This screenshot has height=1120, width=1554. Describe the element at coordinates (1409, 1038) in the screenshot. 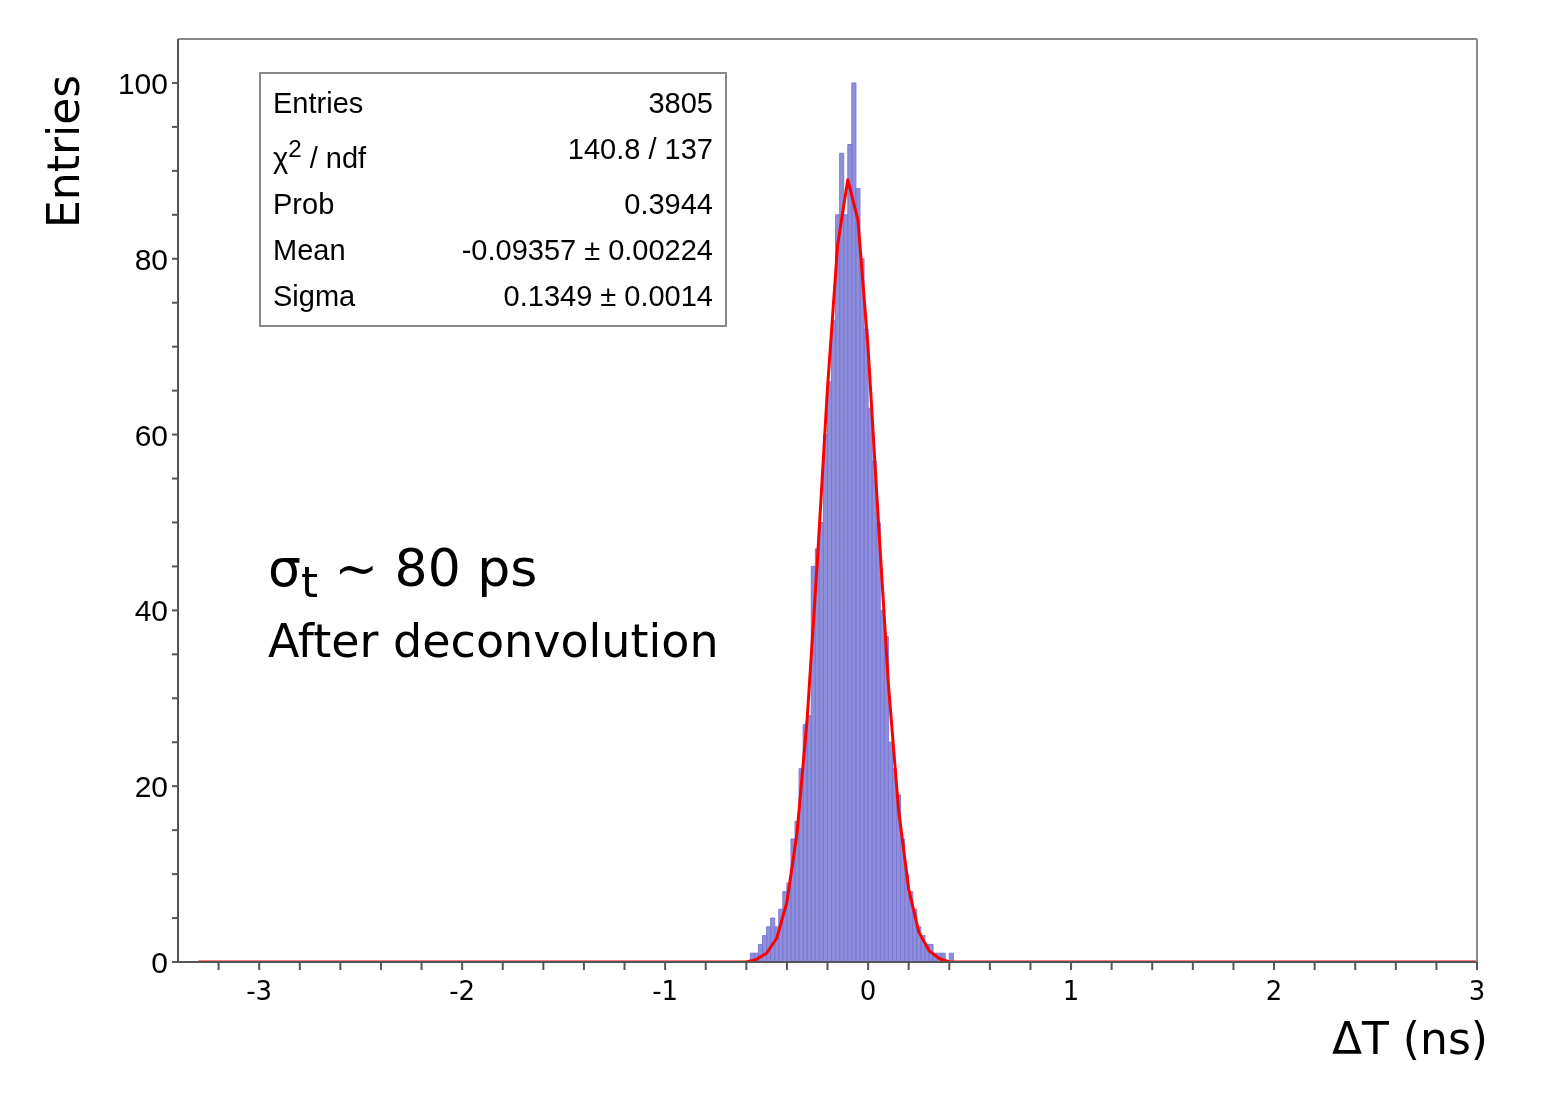

I see `x-axis-title: ΔT (ns)` at that location.